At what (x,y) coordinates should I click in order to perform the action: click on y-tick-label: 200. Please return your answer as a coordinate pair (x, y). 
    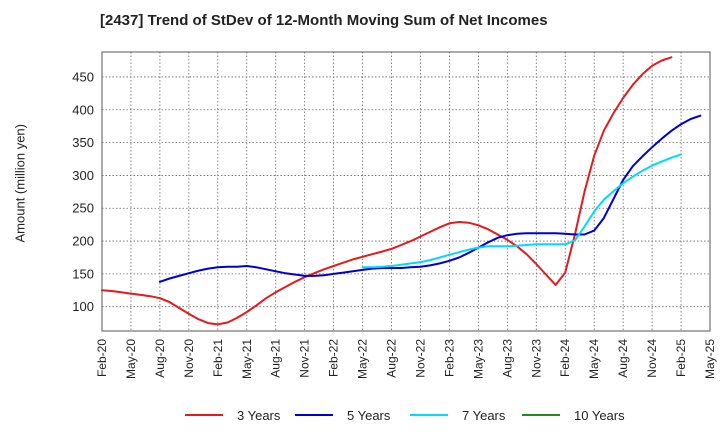
    Looking at the image, I should click on (83, 241).